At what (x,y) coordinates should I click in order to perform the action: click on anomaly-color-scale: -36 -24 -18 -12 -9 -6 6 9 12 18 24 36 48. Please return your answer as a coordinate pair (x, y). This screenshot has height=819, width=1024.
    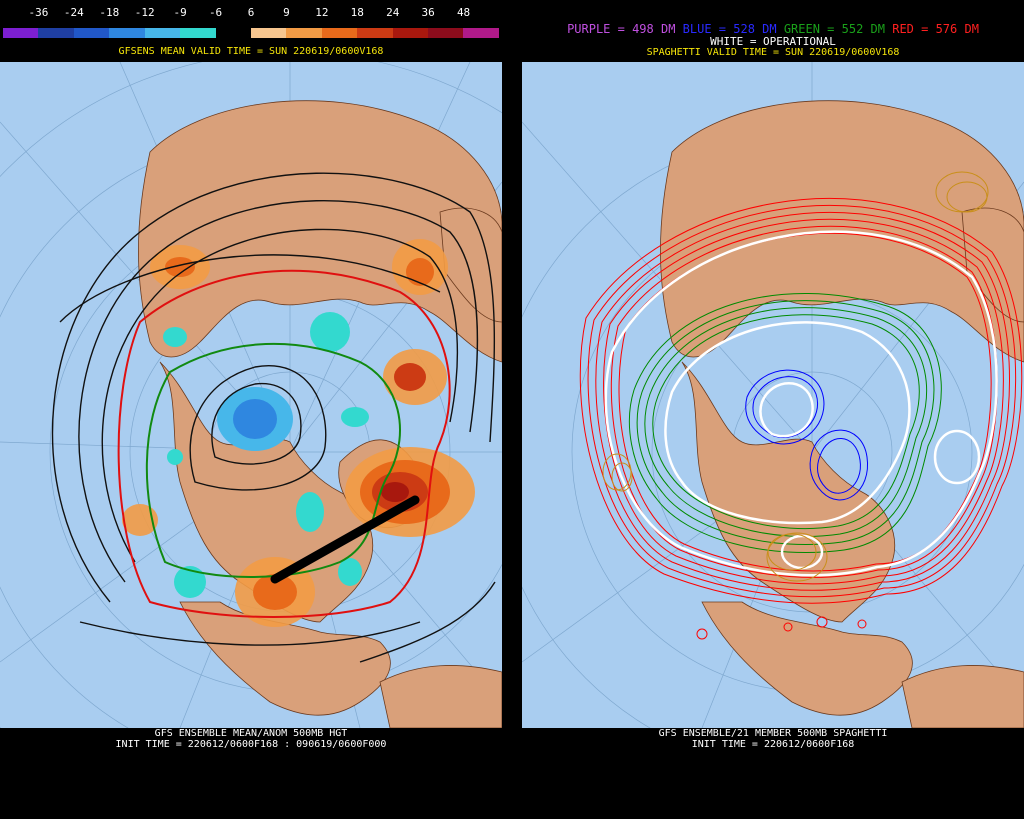
    Looking at the image, I should click on (251, 21).